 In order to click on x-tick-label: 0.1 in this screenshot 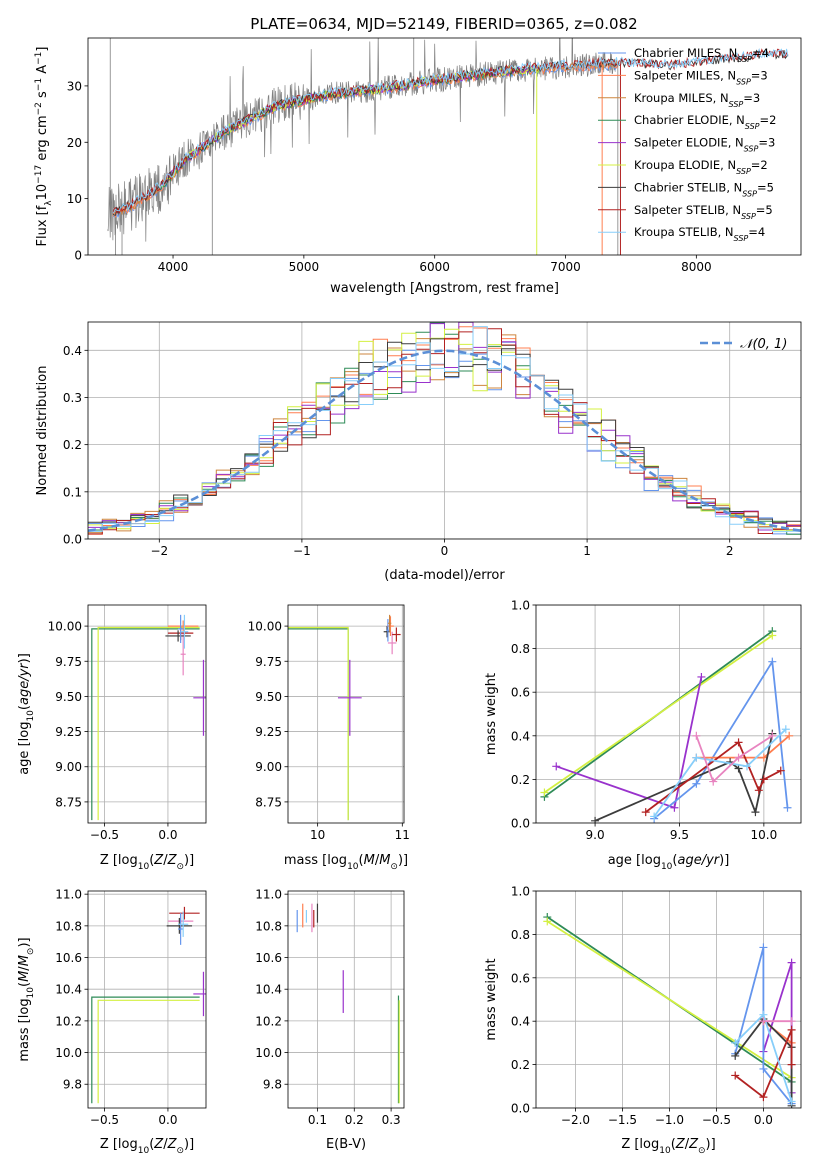, I will do `click(317, 1120)`.